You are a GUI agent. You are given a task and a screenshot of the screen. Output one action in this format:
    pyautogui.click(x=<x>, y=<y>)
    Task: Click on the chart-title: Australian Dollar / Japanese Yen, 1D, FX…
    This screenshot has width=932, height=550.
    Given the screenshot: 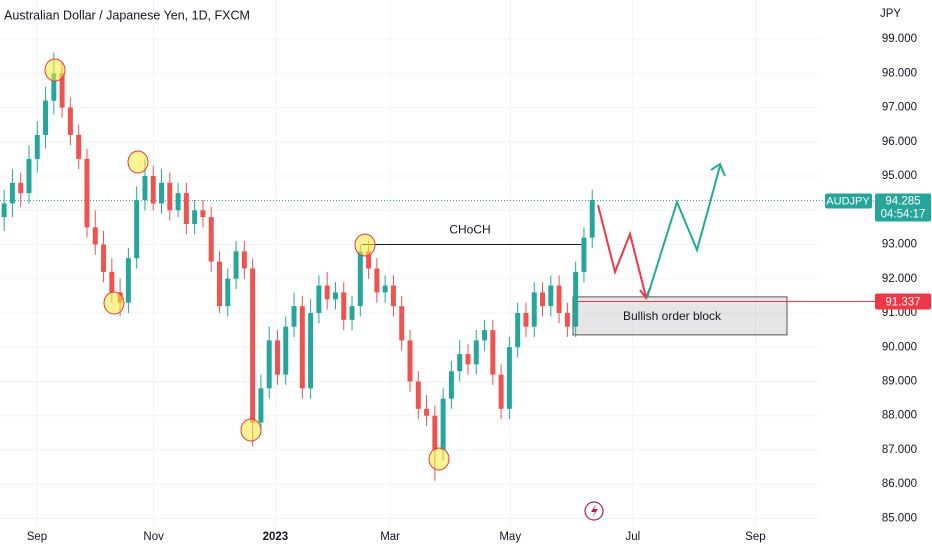 What is the action you would take?
    pyautogui.click(x=127, y=15)
    